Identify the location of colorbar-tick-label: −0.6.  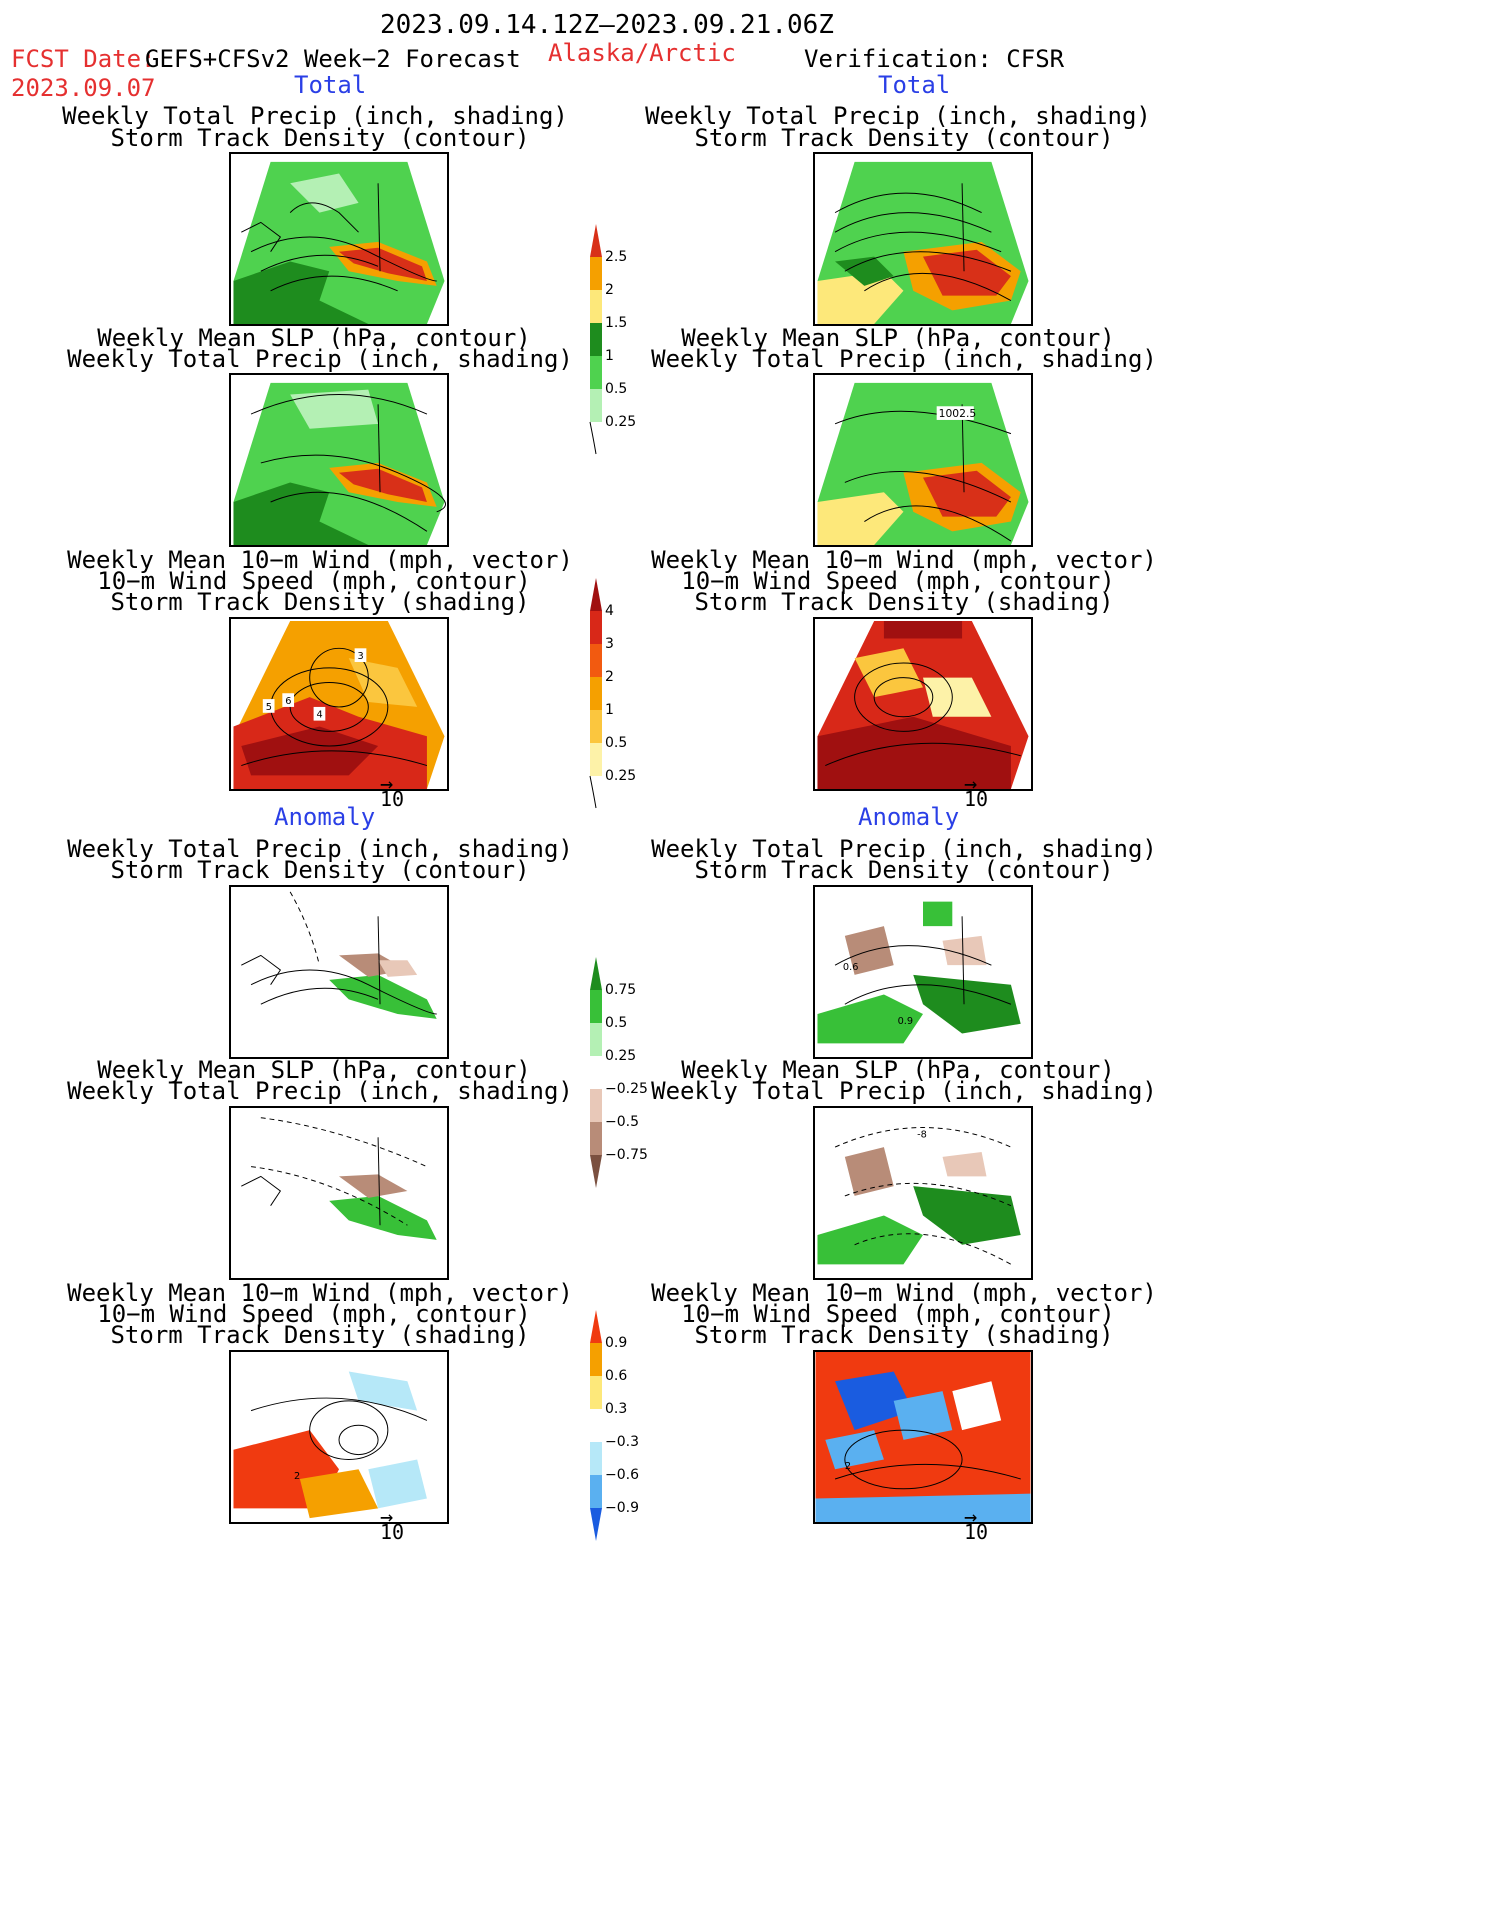
(622, 1475).